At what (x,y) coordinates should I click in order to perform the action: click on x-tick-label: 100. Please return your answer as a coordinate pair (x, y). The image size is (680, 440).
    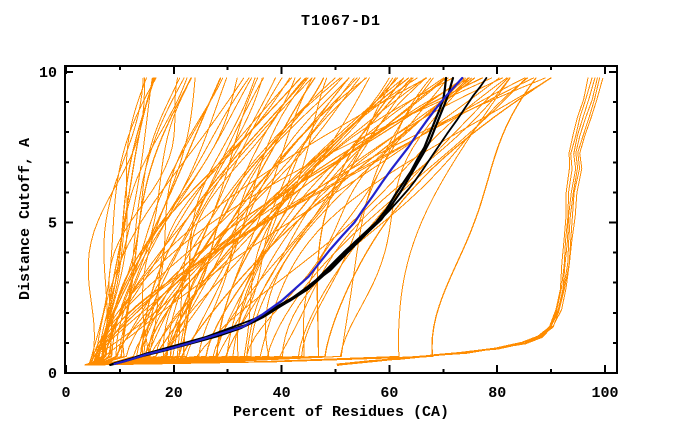
    Looking at the image, I should click on (604, 393).